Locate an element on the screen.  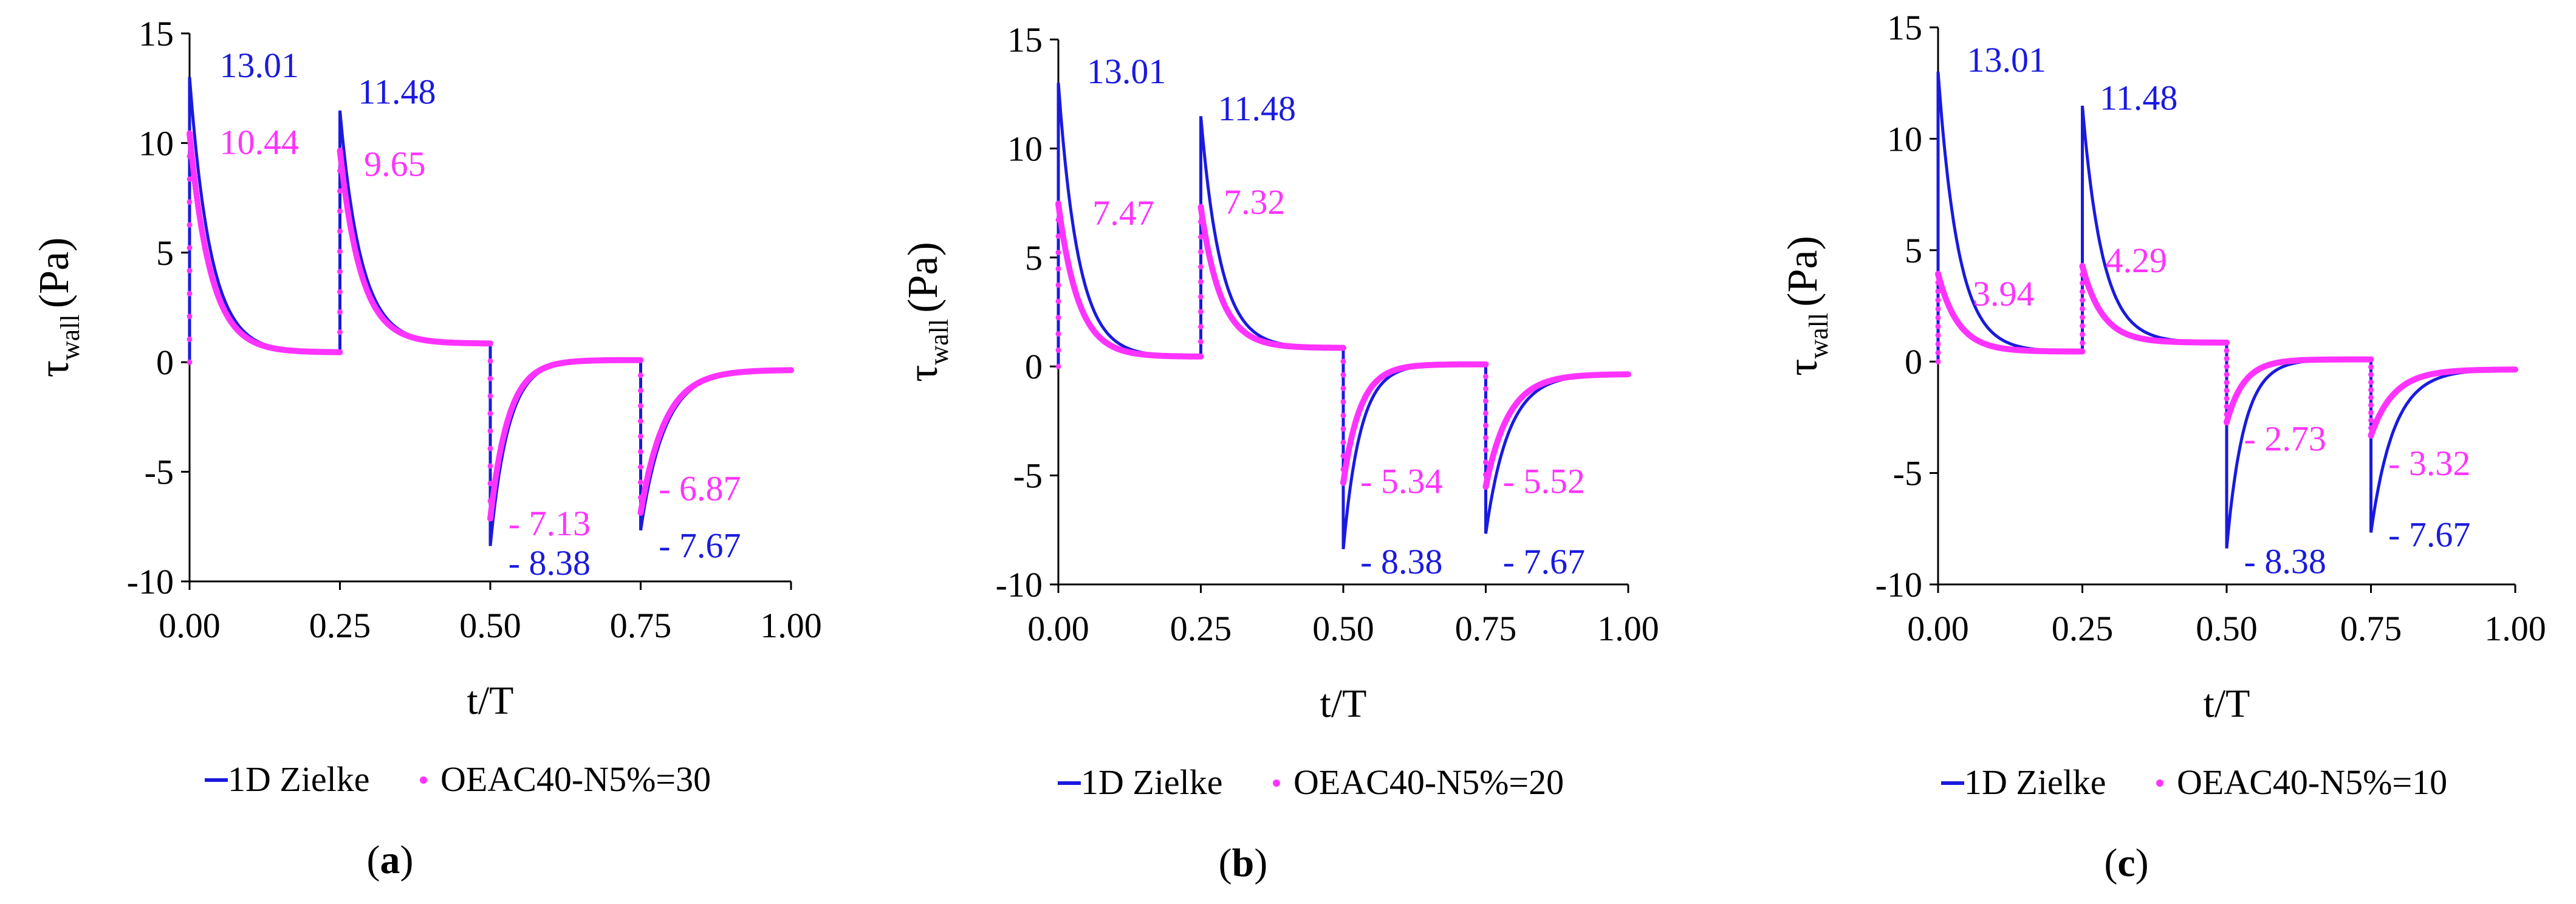
data-label-model: 7.32 is located at coordinates (1255, 202).